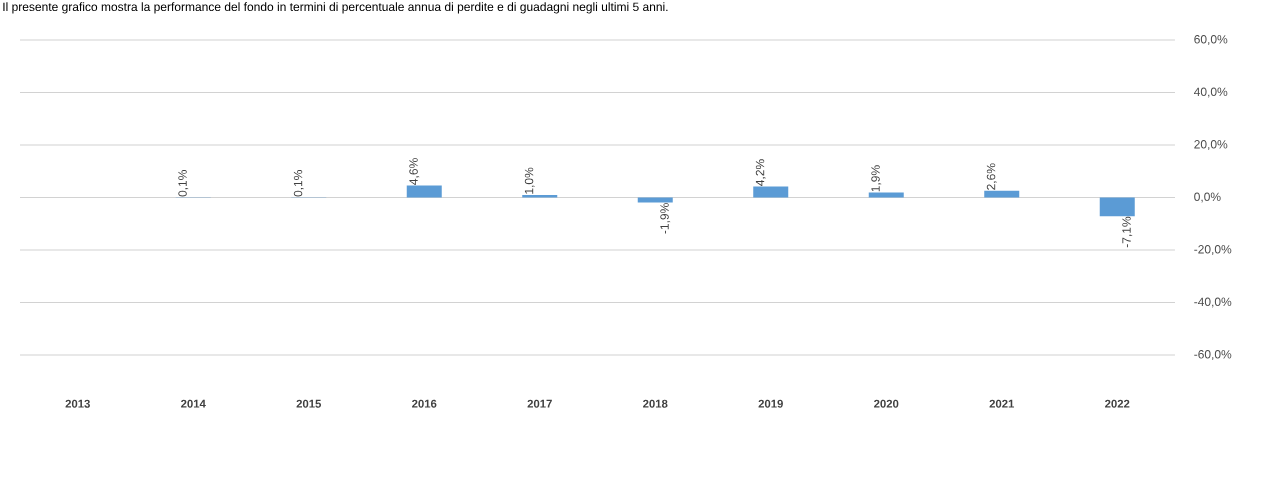 This screenshot has width=1265, height=486. I want to click on x-tick-label: 2013, so click(77, 403).